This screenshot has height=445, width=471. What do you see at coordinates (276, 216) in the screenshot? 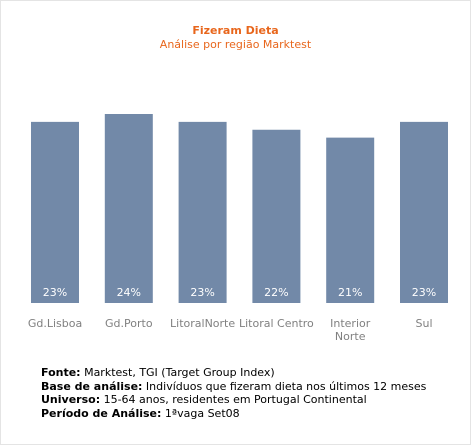
I see `bar-litoral-centro` at bounding box center [276, 216].